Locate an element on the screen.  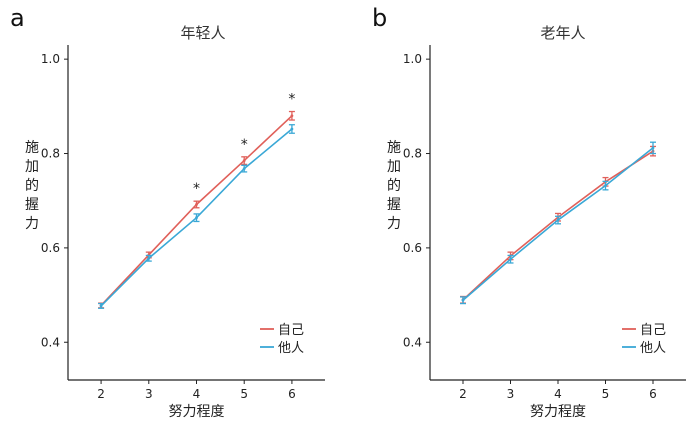
series-line is located at coordinates (558, 225).